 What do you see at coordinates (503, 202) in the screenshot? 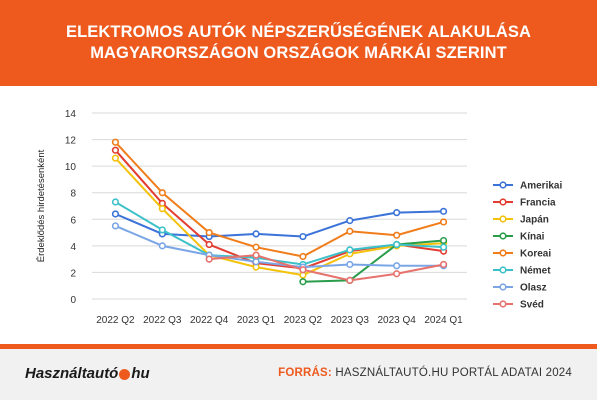
I see `legend-marker-francia` at bounding box center [503, 202].